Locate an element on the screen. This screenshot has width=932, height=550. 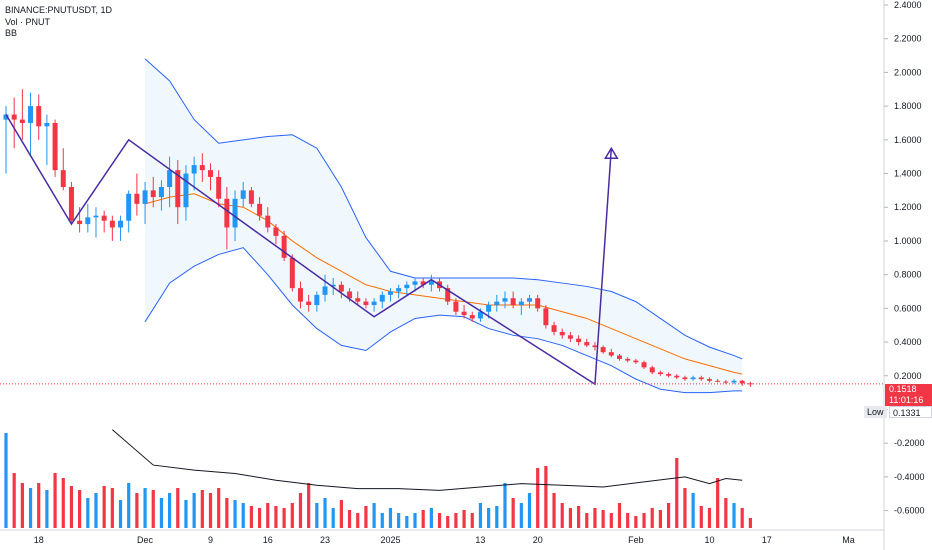
time-tick-label: 23 is located at coordinates (325, 540).